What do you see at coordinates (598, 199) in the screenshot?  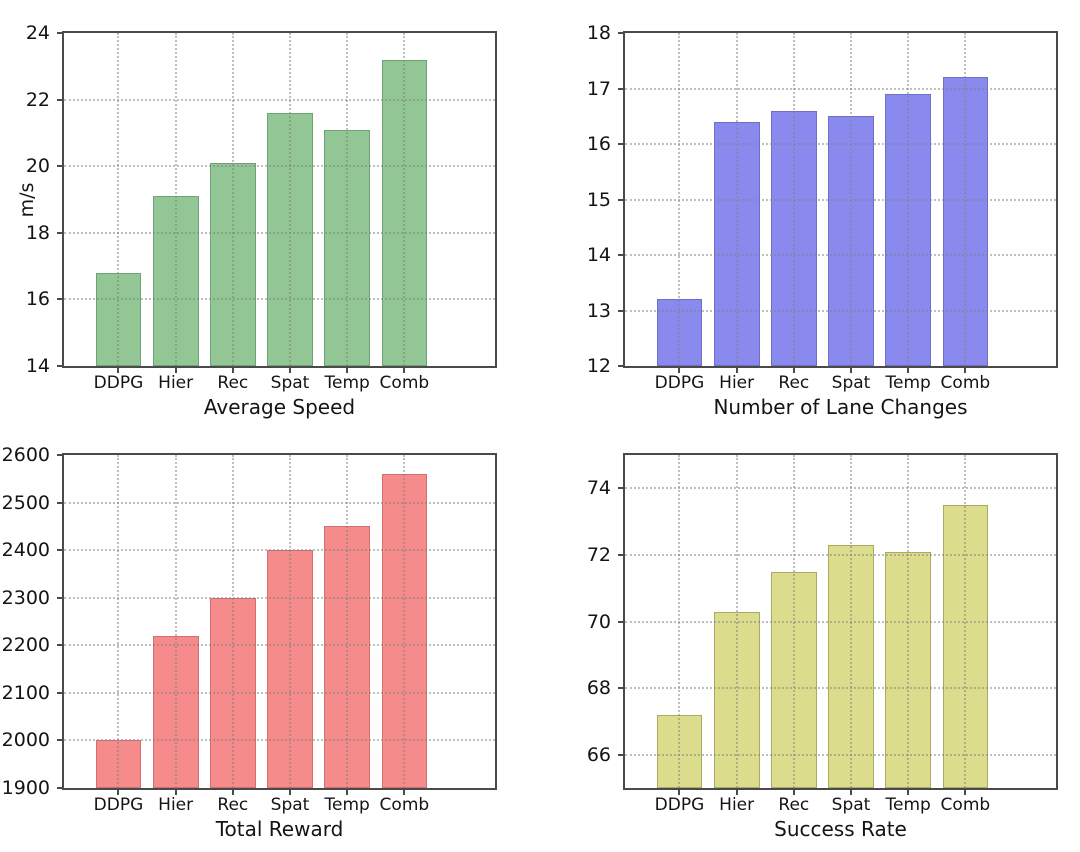 I see `y-tick-label: 15` at bounding box center [598, 199].